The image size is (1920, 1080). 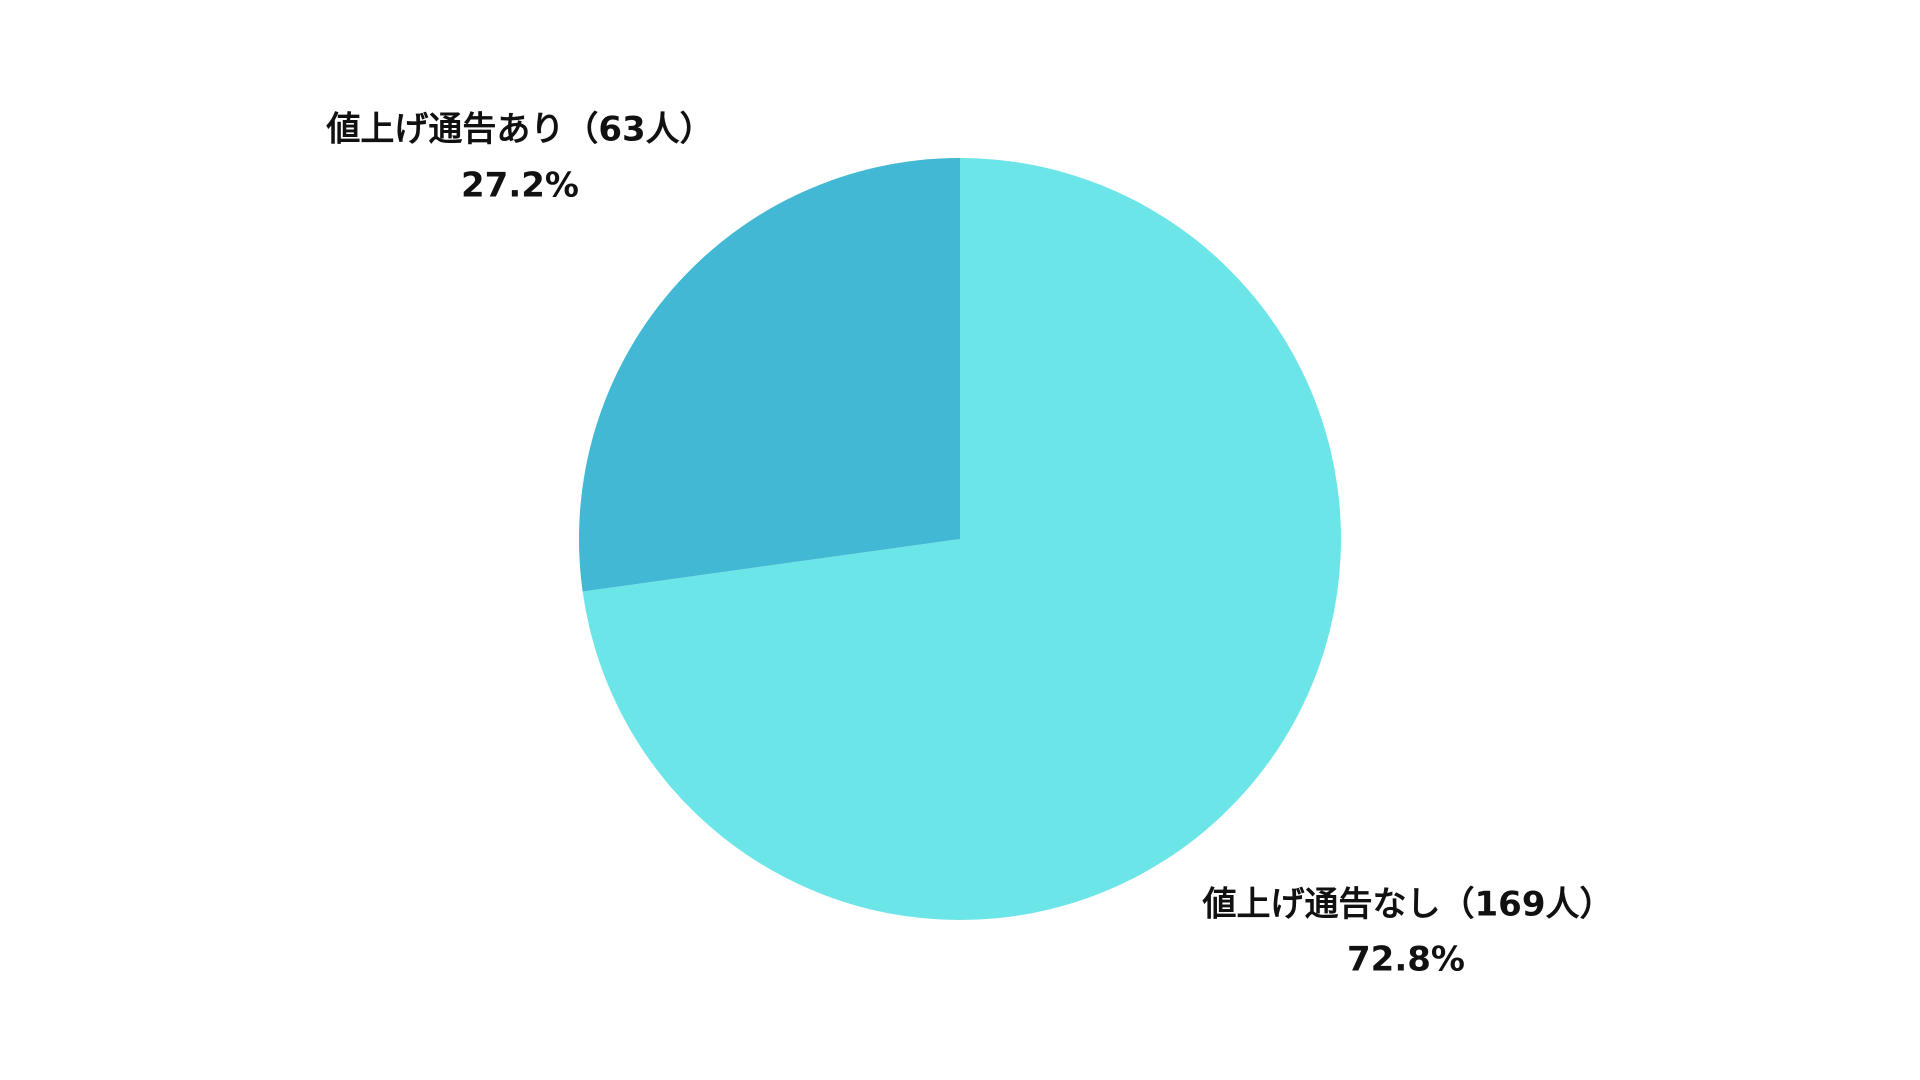 What do you see at coordinates (1408, 905) in the screenshot?
I see `slice-label: 値上げ通告なし（169人）` at bounding box center [1408, 905].